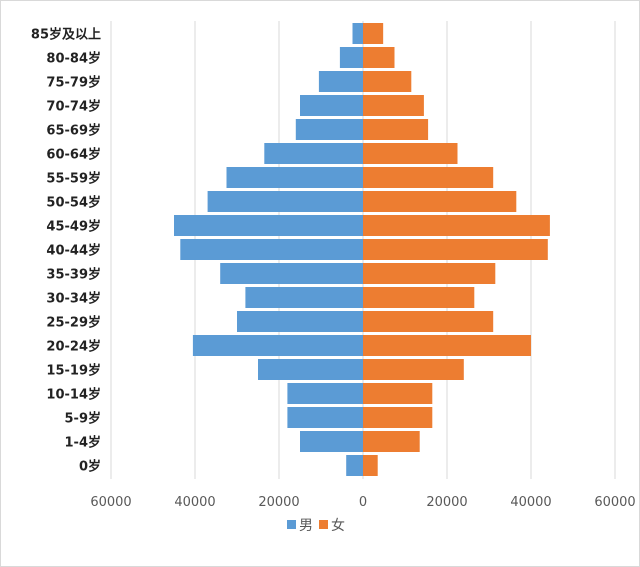 This screenshot has width=640, height=567. I want to click on category-label: 85岁及以上, so click(66, 35).